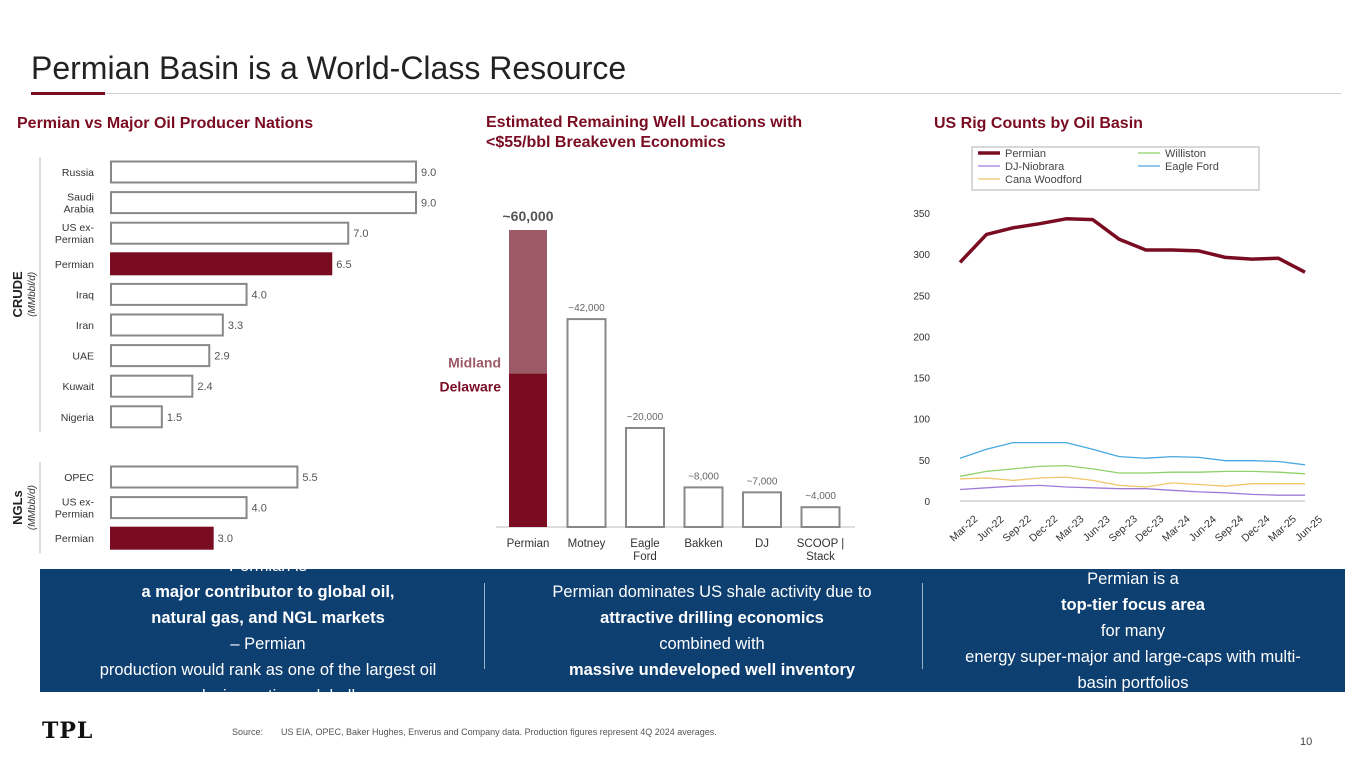 The width and height of the screenshot is (1365, 768). I want to click on x-tick-label: Dec-24, so click(1255, 529).